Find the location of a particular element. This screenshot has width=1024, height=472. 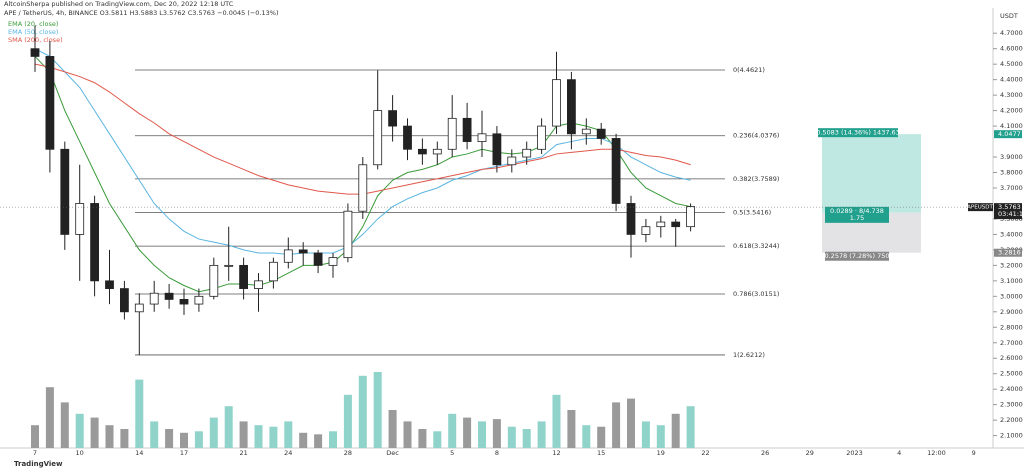

y-tick-label: 4.6000 is located at coordinates (1011, 49).